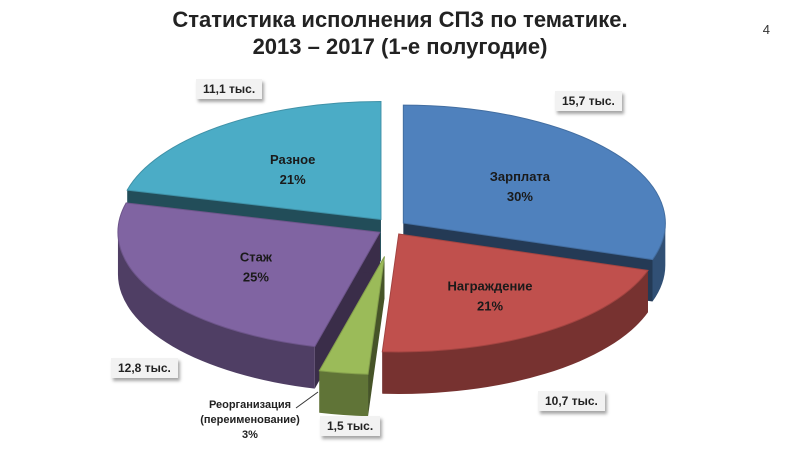 The width and height of the screenshot is (800, 450). Describe the element at coordinates (144, 368) in the screenshot. I see `callout-stazh: 12,8 тыс.` at that location.